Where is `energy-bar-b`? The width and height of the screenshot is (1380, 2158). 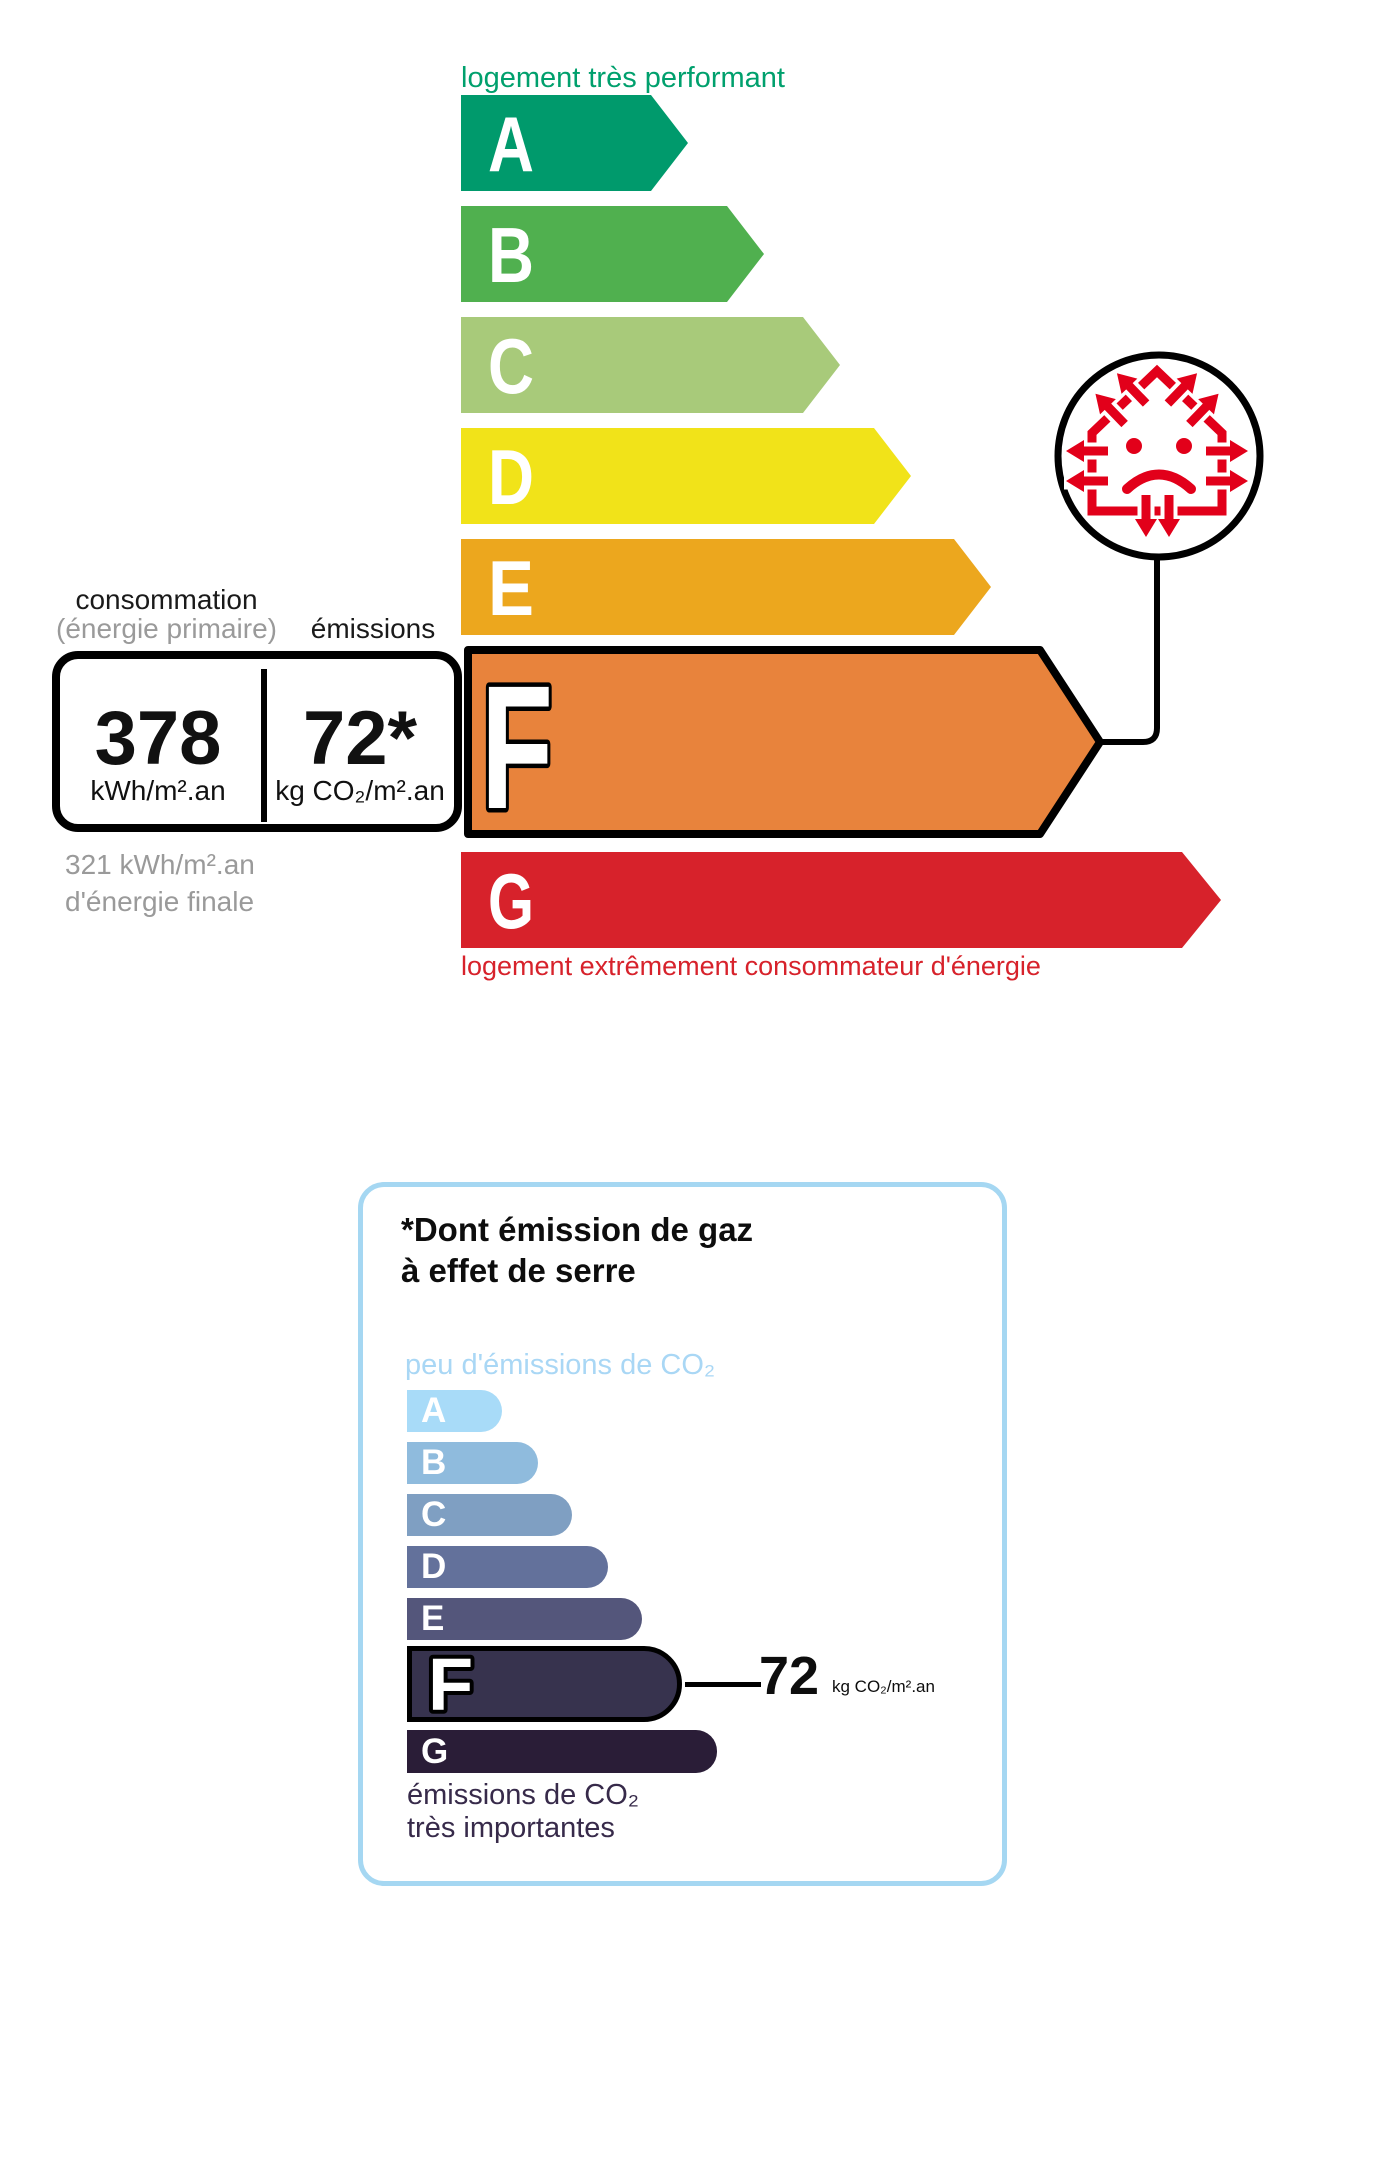 energy-bar-b is located at coordinates (612, 254).